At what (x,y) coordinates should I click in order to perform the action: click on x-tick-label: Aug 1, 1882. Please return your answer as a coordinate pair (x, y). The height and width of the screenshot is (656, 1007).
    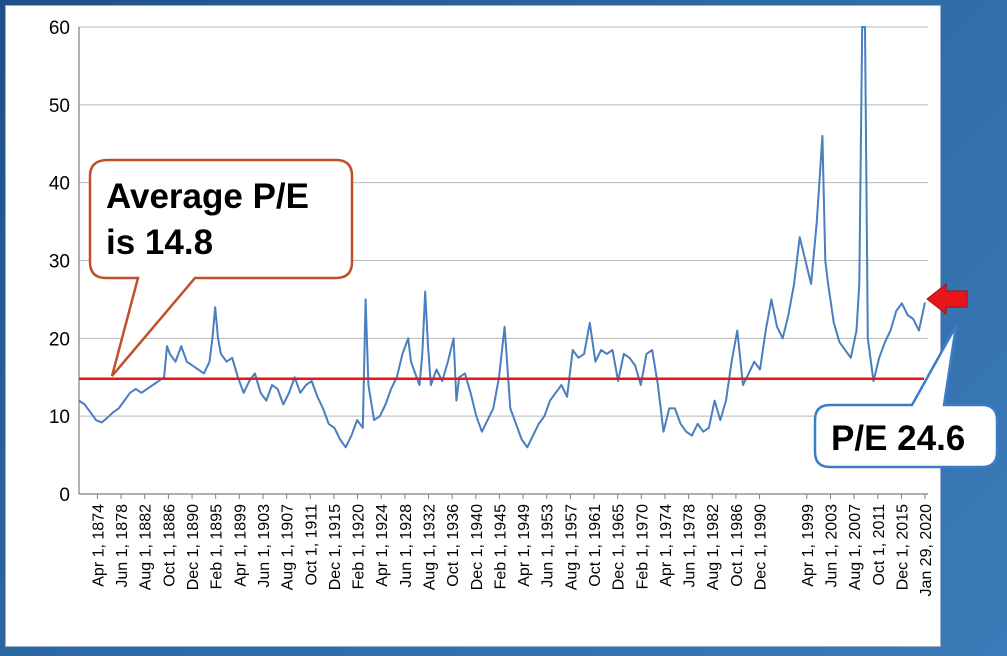
    Looking at the image, I should click on (146, 547).